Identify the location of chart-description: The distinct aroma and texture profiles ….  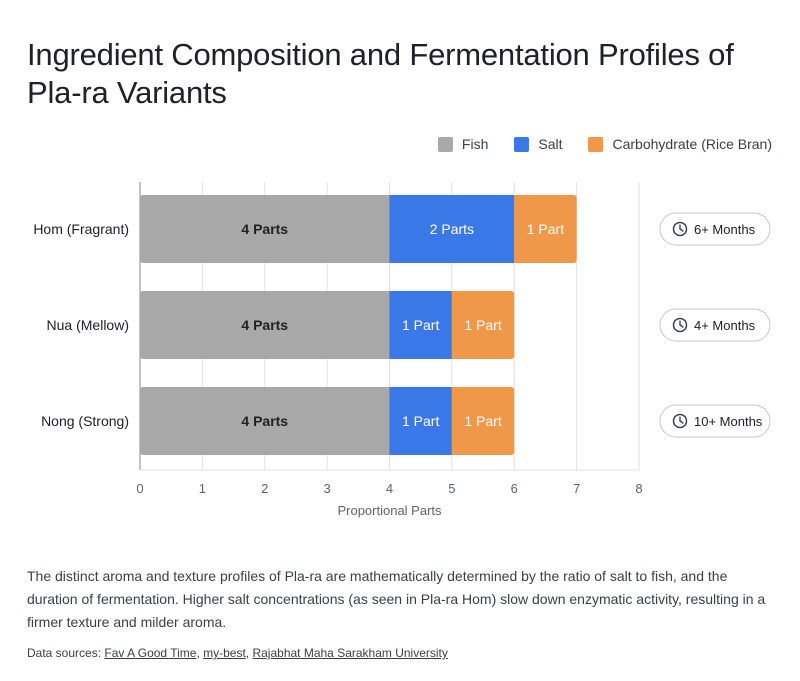
(396, 599).